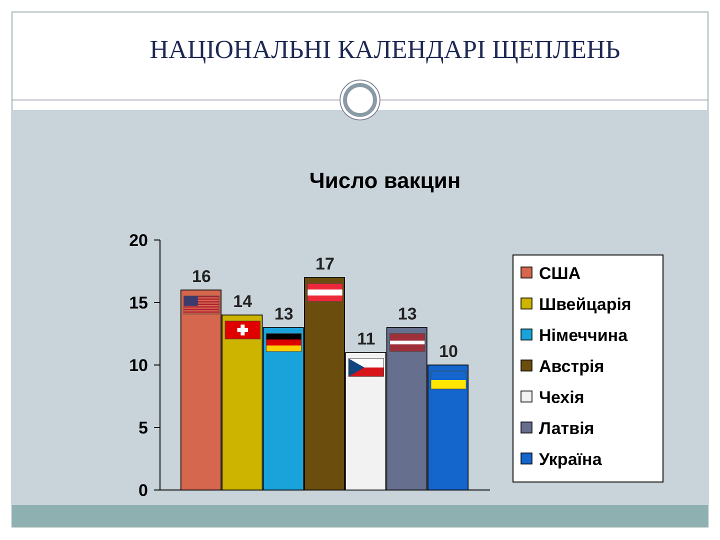 The height and width of the screenshot is (540, 720). Describe the element at coordinates (138, 365) in the screenshot. I see `y-tick-label: 10` at that location.